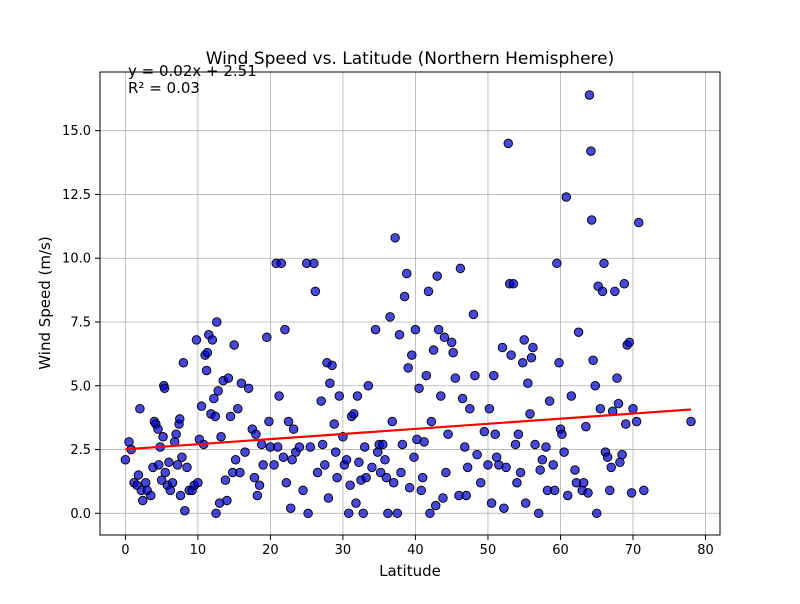 The width and height of the screenshot is (800, 604). I want to click on y-tick-label: 2.5, so click(80, 450).